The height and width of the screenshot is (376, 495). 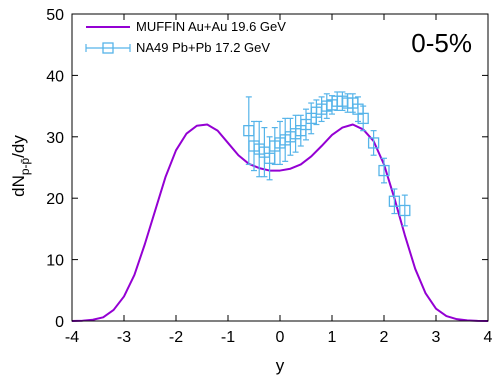 I want to click on y-axis-label-tail: /dy, so click(x=18, y=146).